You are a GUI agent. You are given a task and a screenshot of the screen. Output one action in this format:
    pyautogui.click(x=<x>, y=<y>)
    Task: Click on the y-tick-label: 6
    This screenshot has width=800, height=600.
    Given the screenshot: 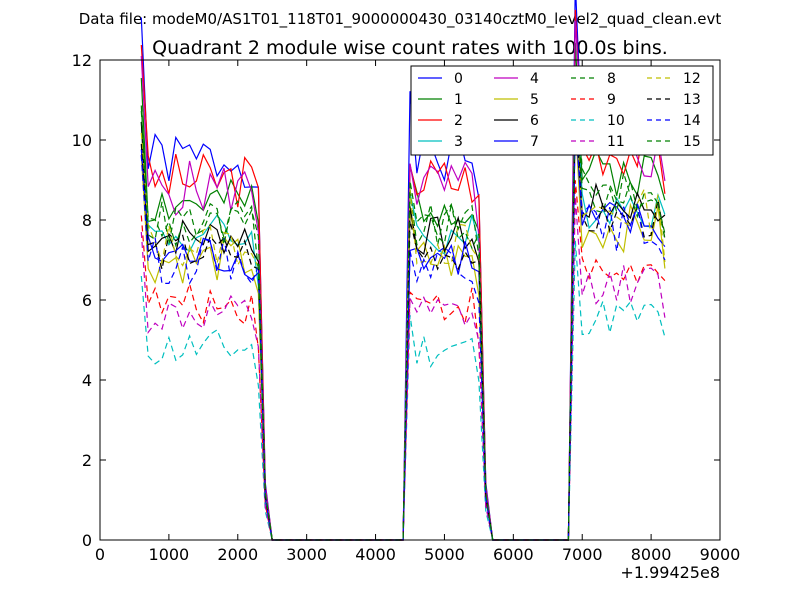 What is the action you would take?
    pyautogui.click(x=87, y=300)
    